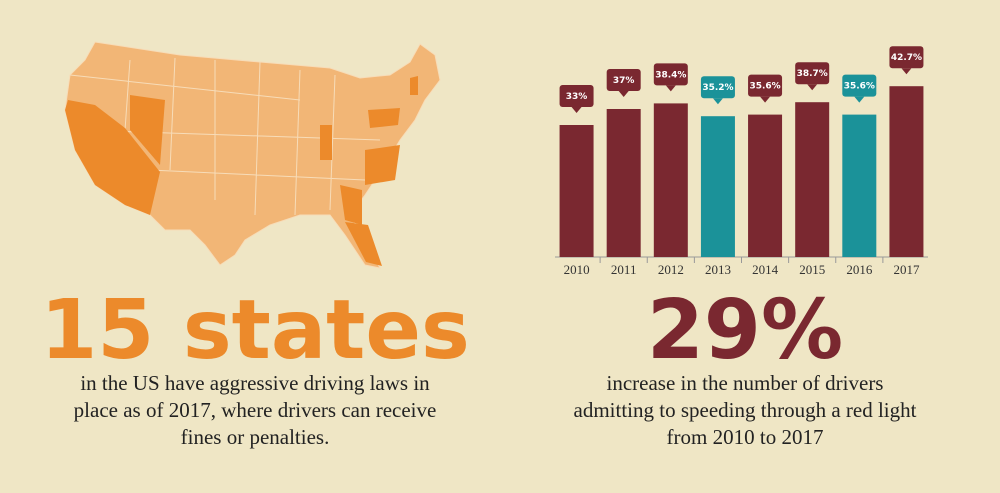  Describe the element at coordinates (745, 437) in the screenshot. I see `description-line: from 2010 to 2017` at that location.